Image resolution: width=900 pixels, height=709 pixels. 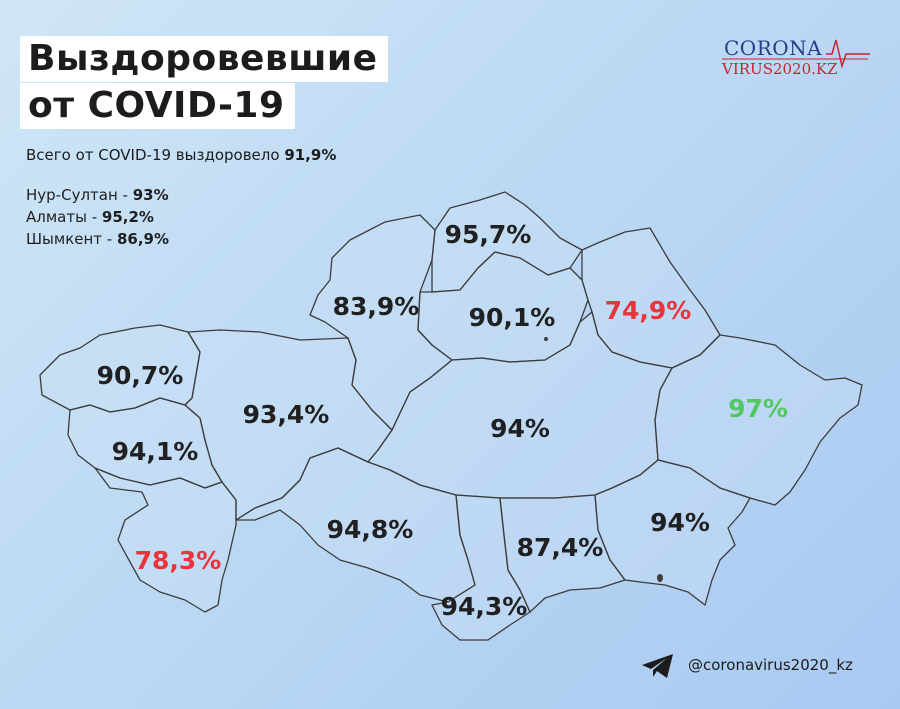 I want to click on city-item: Шымкент - 86,9%, so click(x=97, y=239).